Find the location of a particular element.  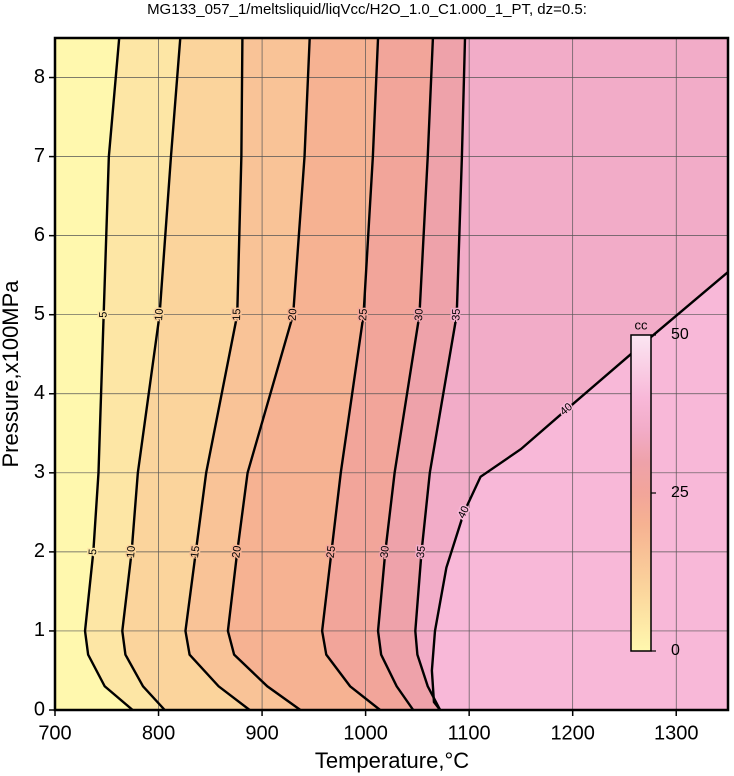

colorbar-label: cc is located at coordinates (642, 324).